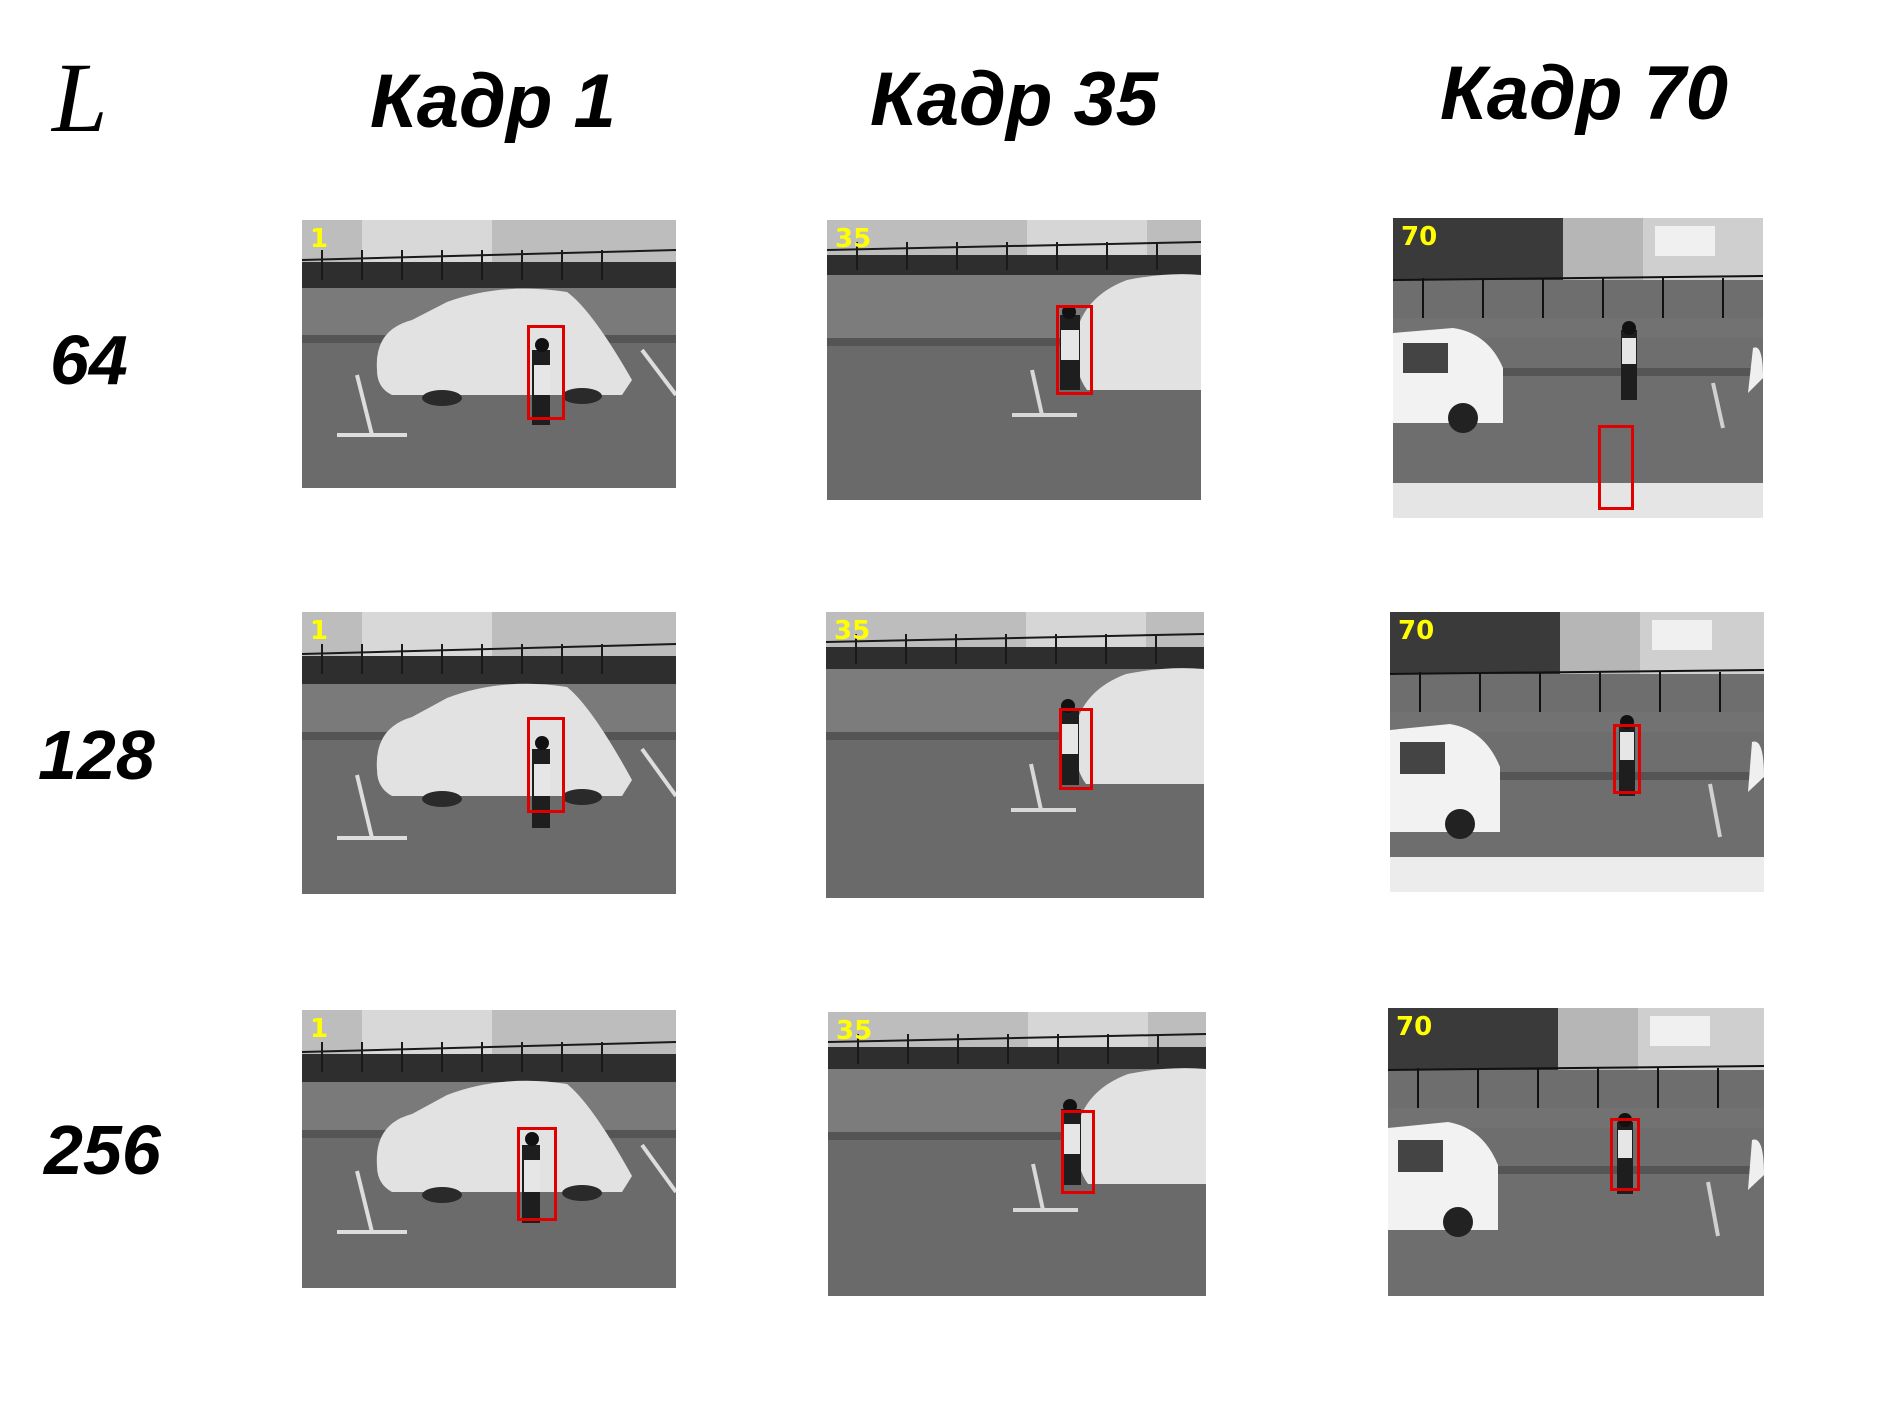 The image size is (1890, 1417). Describe the element at coordinates (96, 755) in the screenshot. I see `row-label-128: 128` at that location.